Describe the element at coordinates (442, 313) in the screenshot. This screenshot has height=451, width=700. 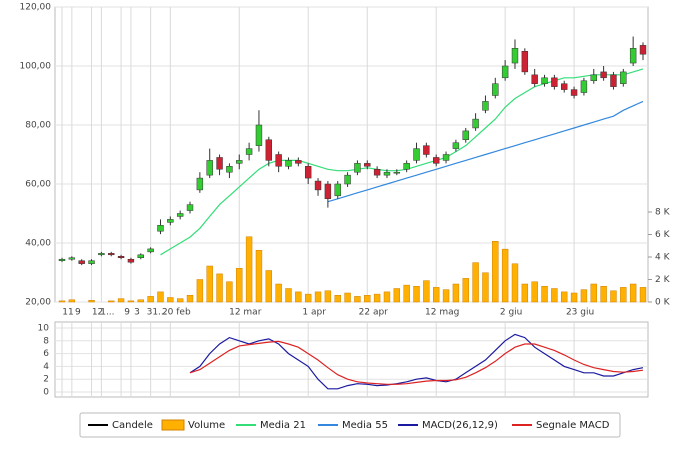
I see `x-tick-label: 12 mag` at that location.